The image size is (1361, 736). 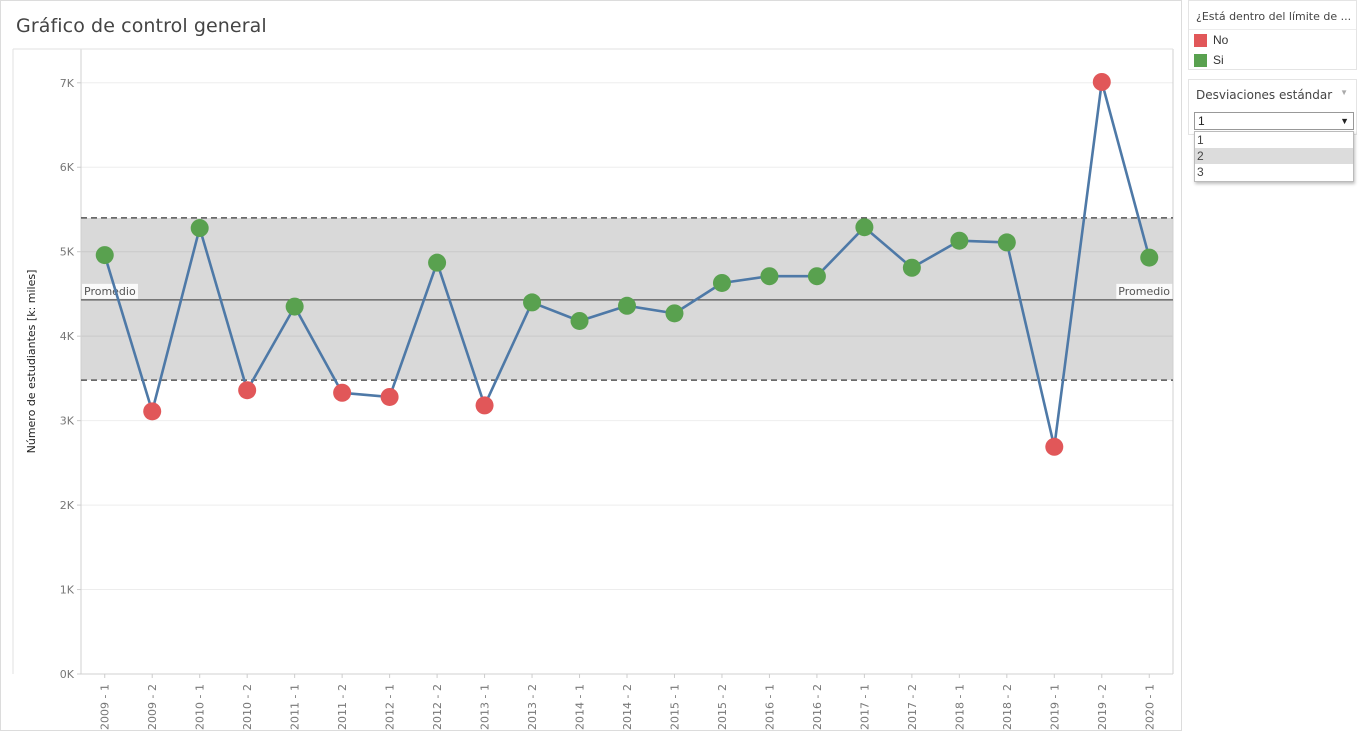 I want to click on x-tick-label: 2017 - 2, so click(x=912, y=707).